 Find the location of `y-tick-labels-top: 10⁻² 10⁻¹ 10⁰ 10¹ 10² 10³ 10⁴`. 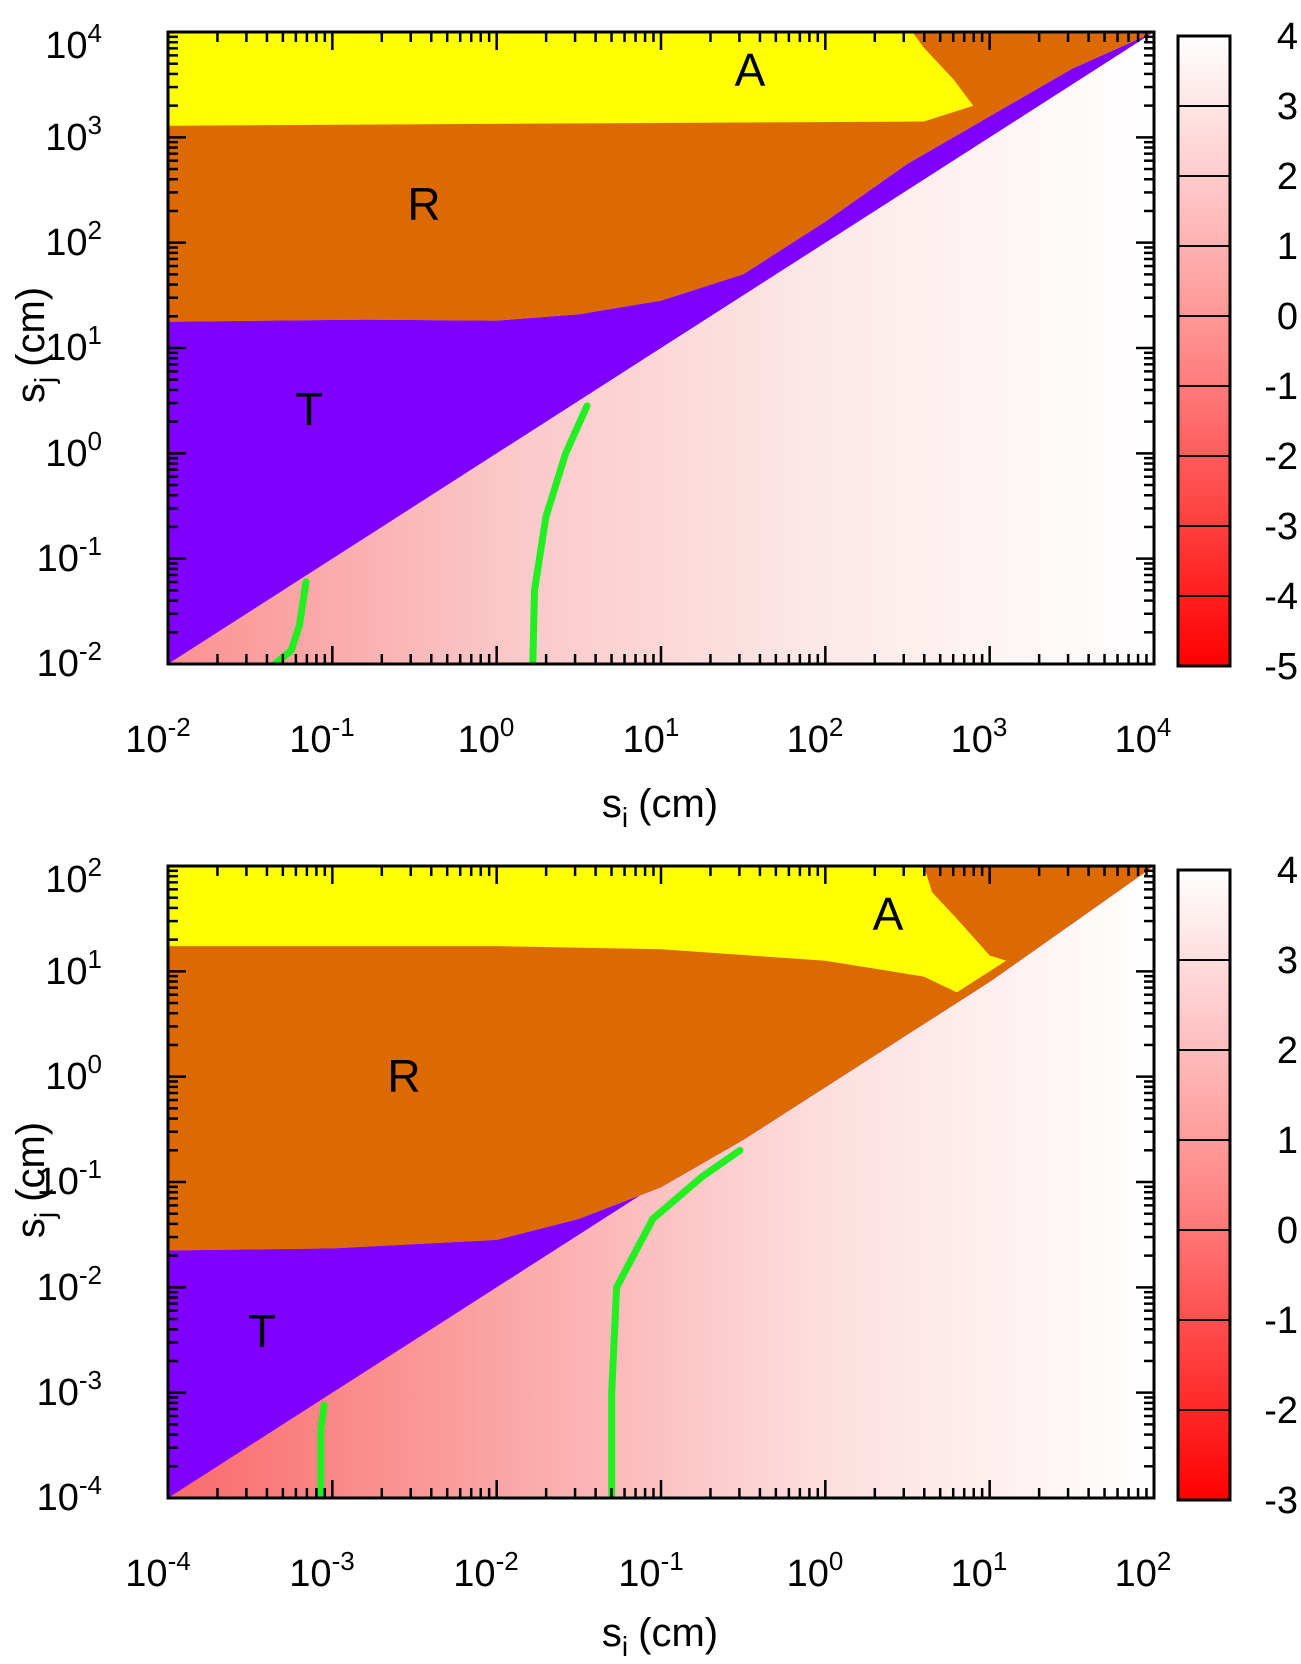

y-tick-labels-top: 10⁻² 10⁻¹ 10⁰ 10¹ 10² 10³ 10⁴ is located at coordinates (69, 351).